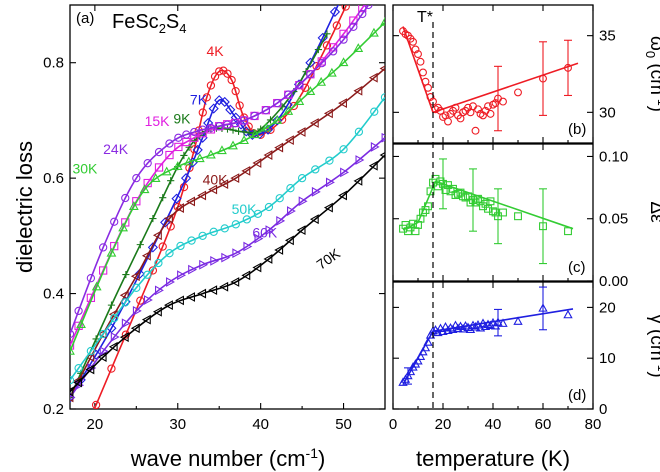 The image size is (660, 472). I want to click on y-tick-label: 0.6, so click(53, 178).